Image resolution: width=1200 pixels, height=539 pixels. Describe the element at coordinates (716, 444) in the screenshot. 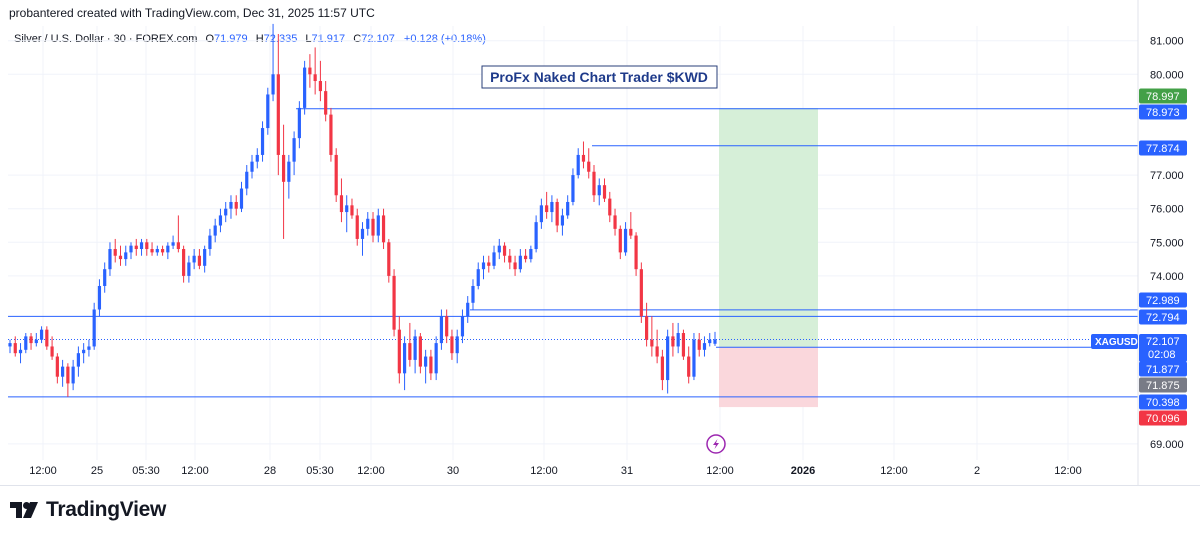

I see `lightning-icon` at that location.